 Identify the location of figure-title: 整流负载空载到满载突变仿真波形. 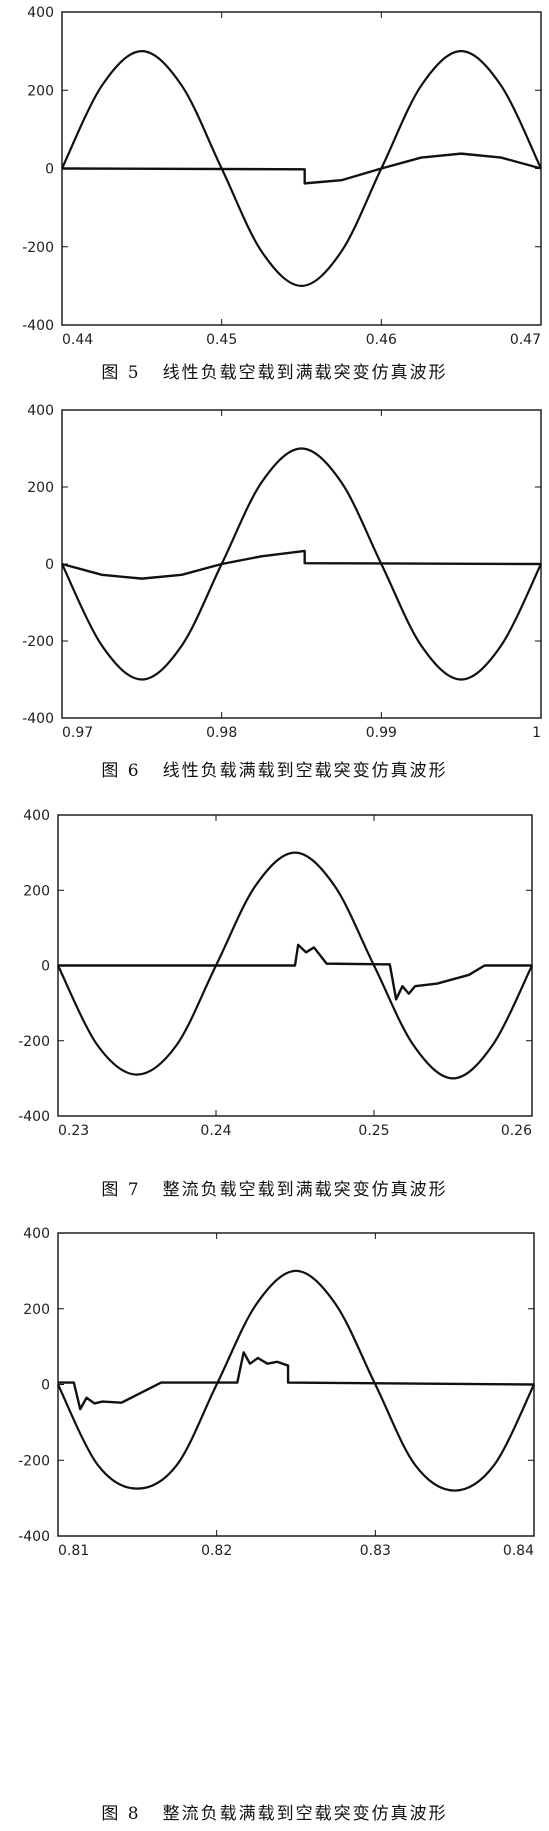
(305, 1190).